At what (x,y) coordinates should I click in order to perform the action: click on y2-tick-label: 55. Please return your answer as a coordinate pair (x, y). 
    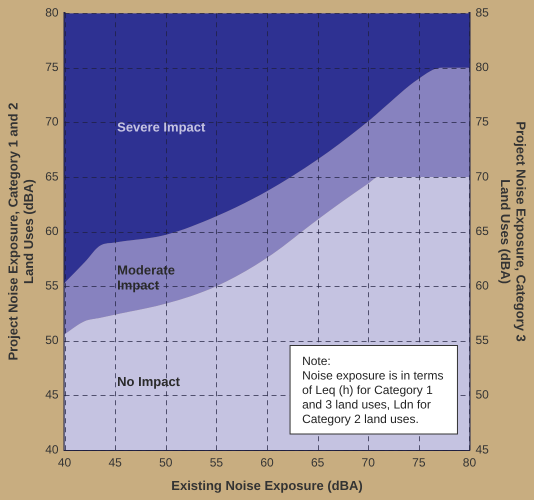
    Looking at the image, I should click on (482, 340).